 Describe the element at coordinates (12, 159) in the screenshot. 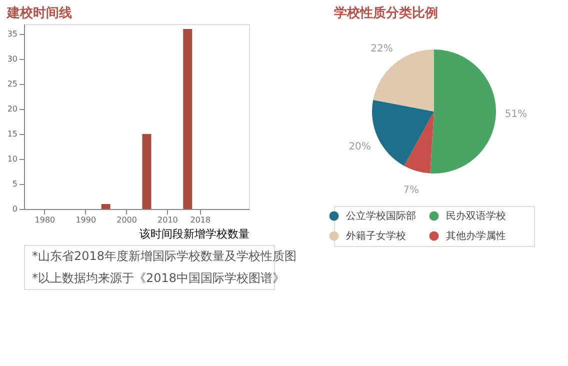

I see `y-tick-label: 10` at that location.